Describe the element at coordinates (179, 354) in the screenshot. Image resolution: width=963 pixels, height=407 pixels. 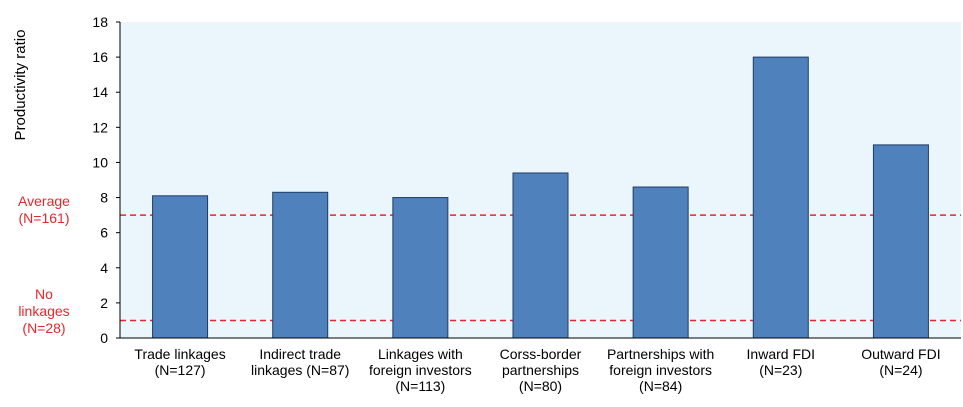
I see `x-tick-label: Trade linkages` at that location.